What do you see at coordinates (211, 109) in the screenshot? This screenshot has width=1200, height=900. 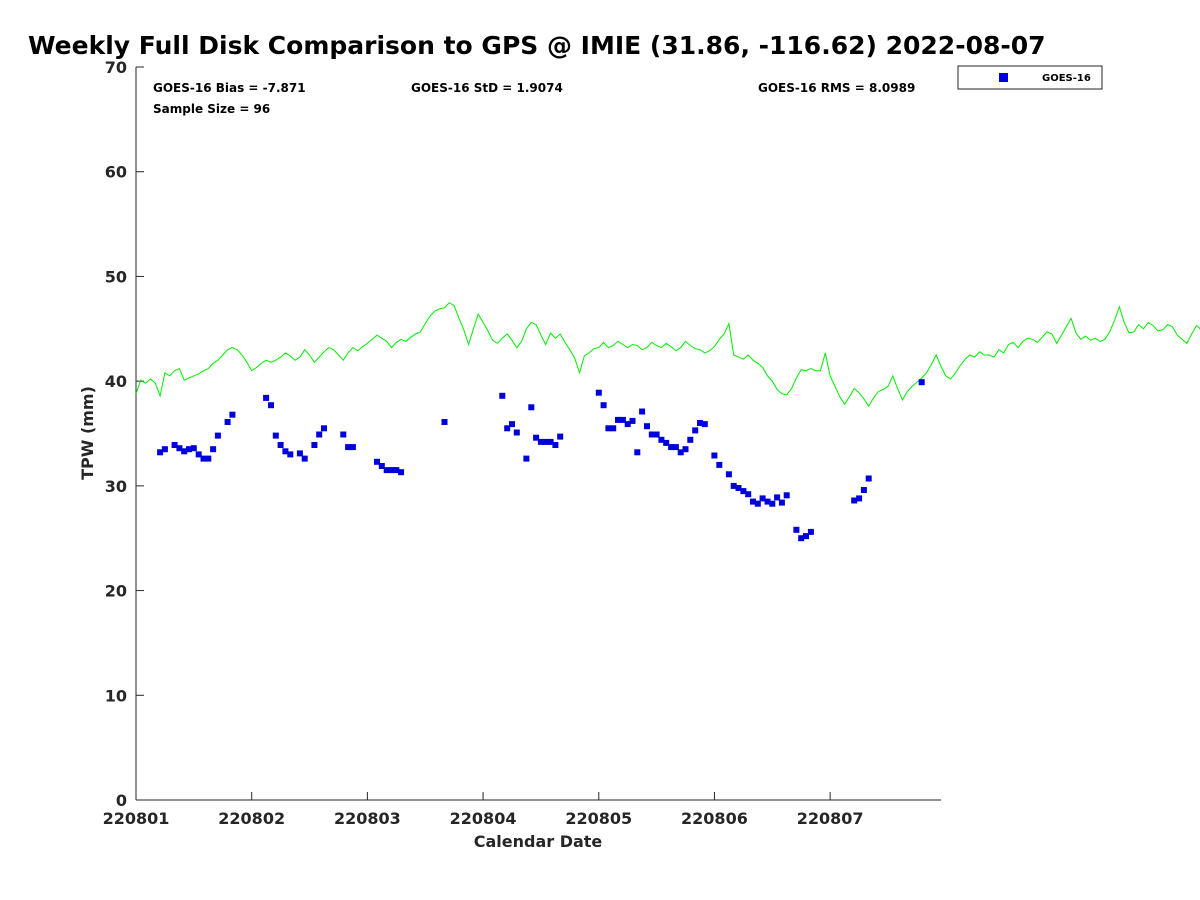 I see `stat-sample-size: Sample Size = 96` at bounding box center [211, 109].